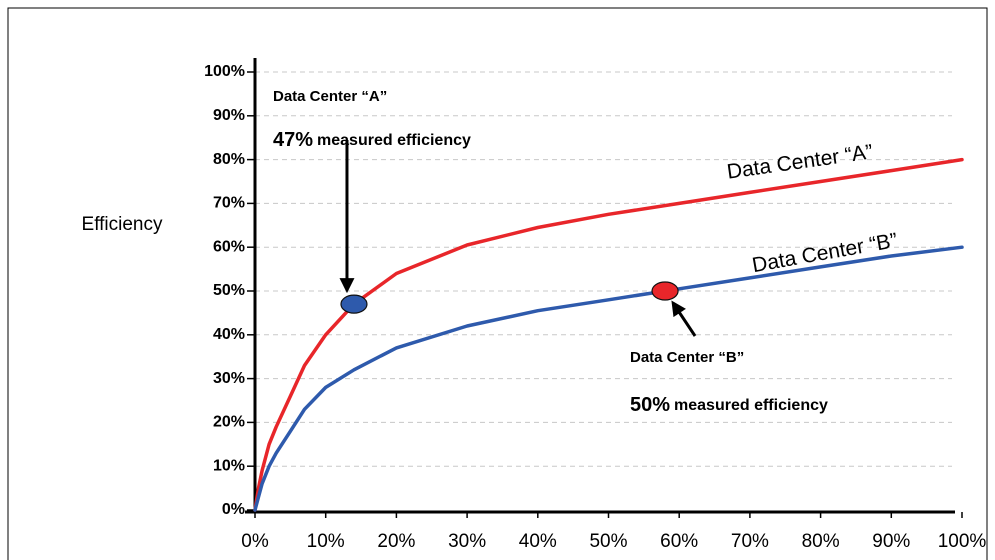  What do you see at coordinates (224, 71) in the screenshot?
I see `y-tick-label: 100%` at bounding box center [224, 71].